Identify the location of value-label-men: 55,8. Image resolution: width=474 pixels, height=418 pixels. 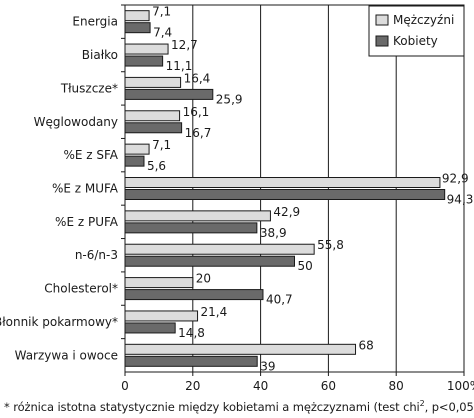
(330, 245).